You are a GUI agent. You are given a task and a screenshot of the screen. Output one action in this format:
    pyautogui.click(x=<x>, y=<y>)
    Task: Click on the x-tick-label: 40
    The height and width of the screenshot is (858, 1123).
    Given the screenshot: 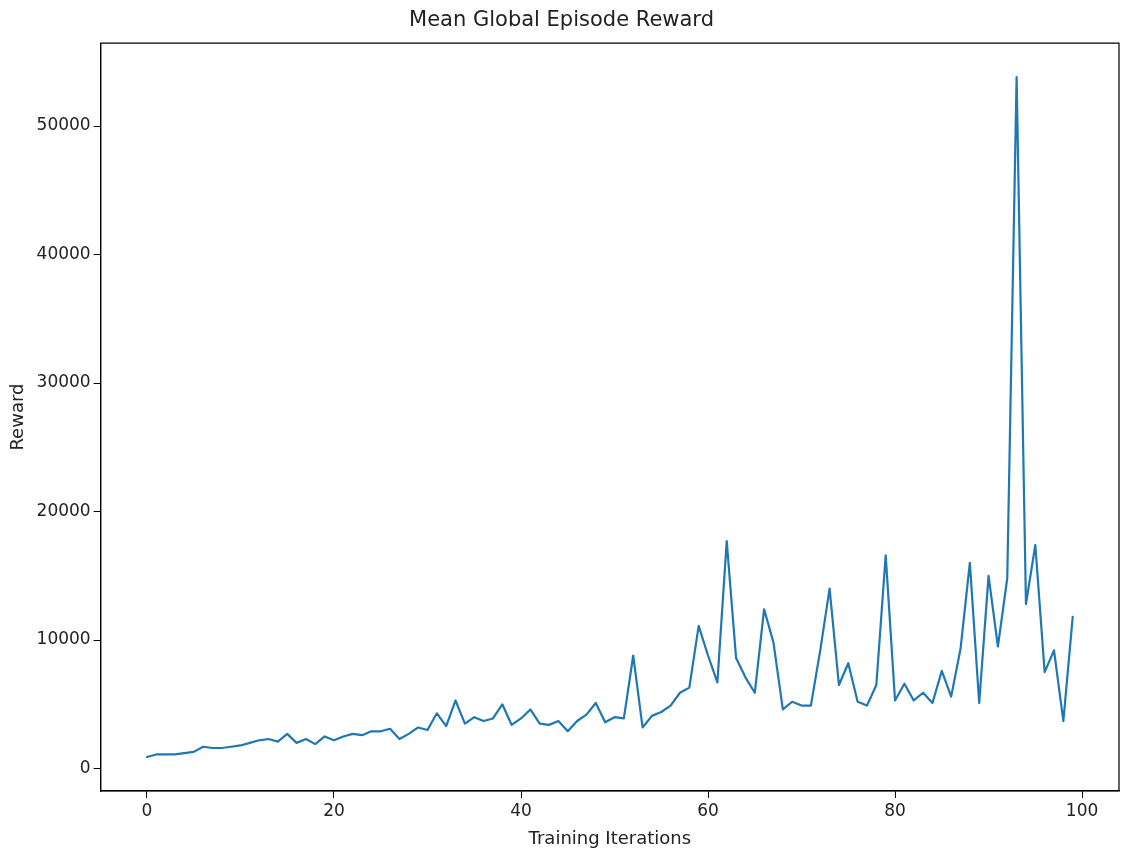 What is the action you would take?
    pyautogui.click(x=521, y=809)
    